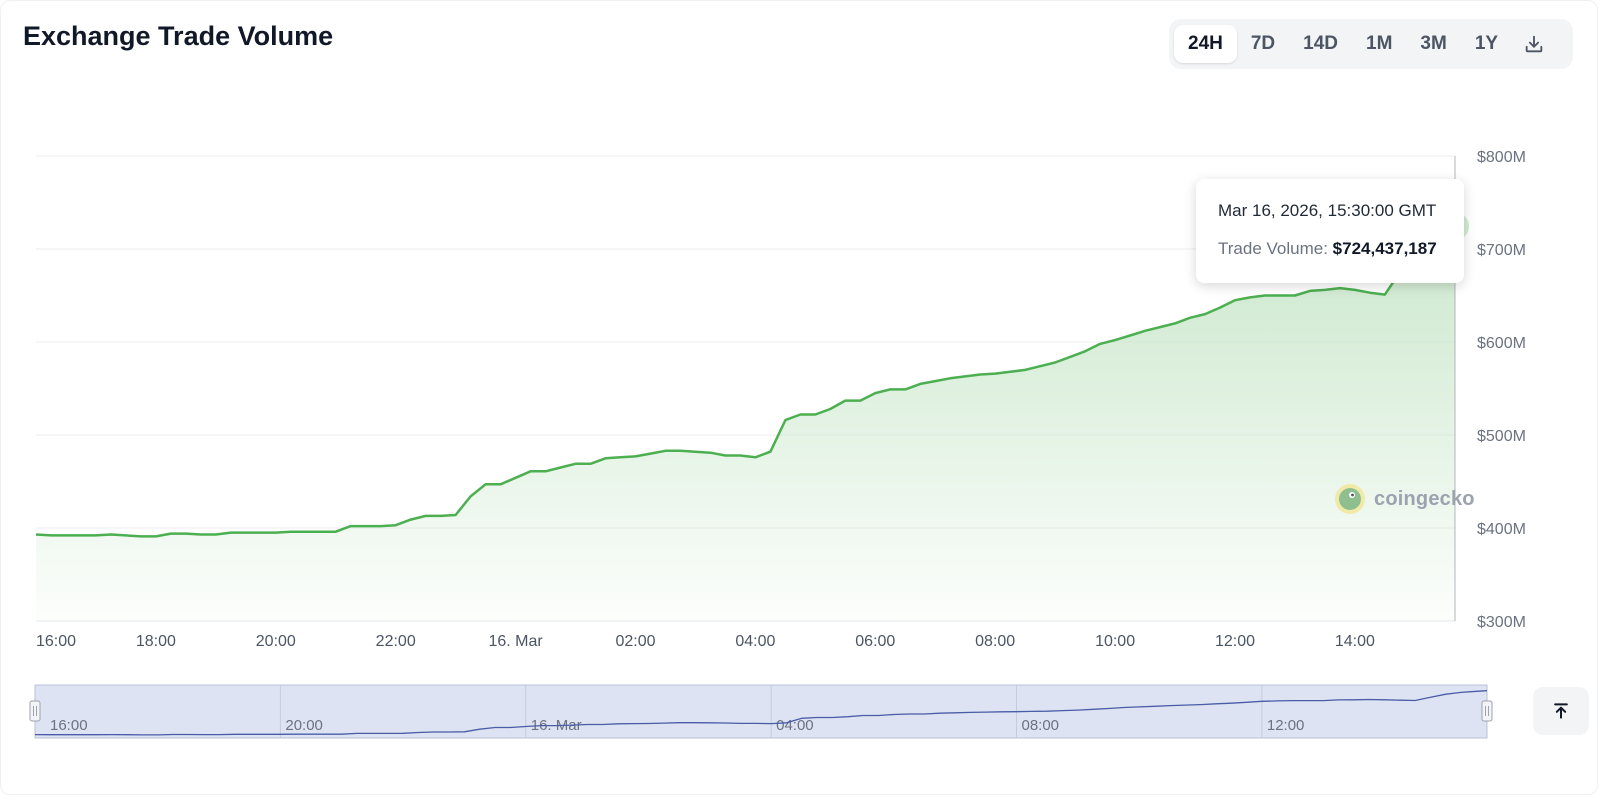 The height and width of the screenshot is (798, 1600). What do you see at coordinates (1501, 622) in the screenshot?
I see `y-tick-label: $300M` at bounding box center [1501, 622].